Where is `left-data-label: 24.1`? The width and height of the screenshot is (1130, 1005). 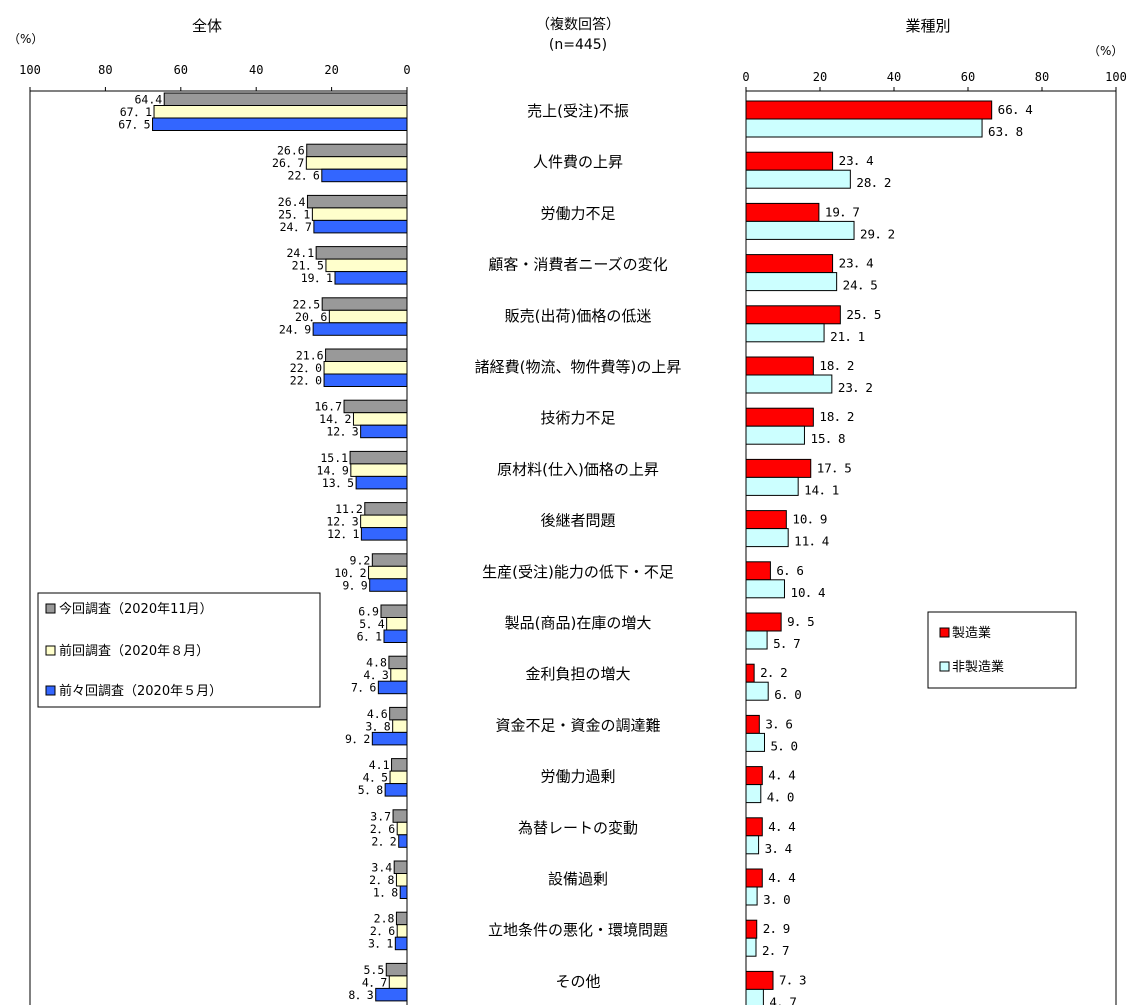
left-data-label: 24.1 is located at coordinates (300, 253).